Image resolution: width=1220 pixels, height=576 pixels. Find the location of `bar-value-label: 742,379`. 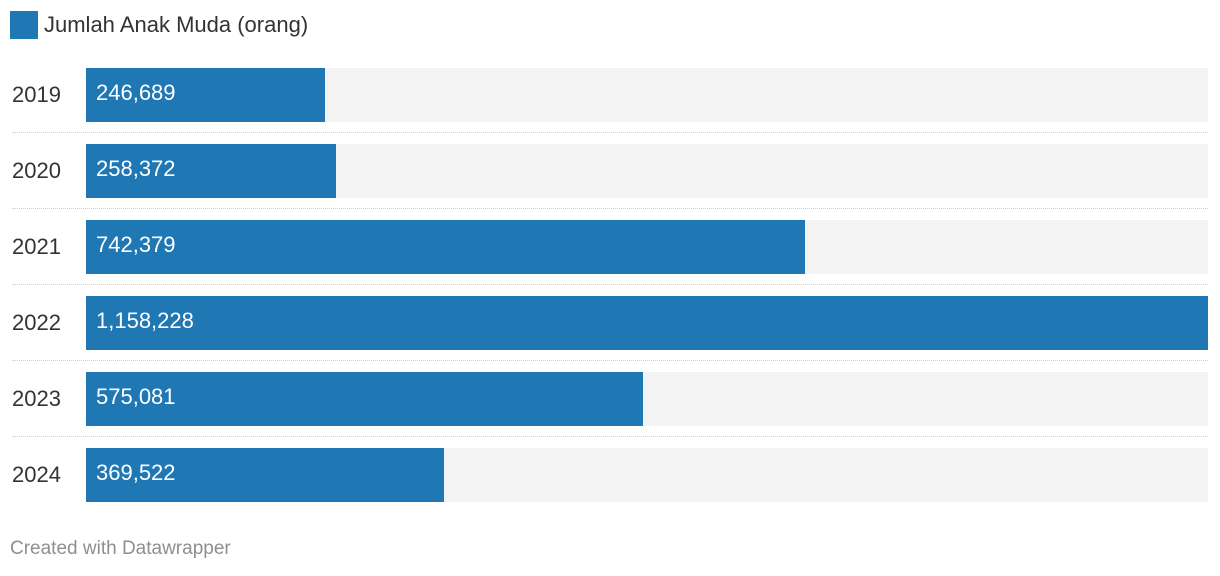

bar-value-label: 742,379 is located at coordinates (136, 244).